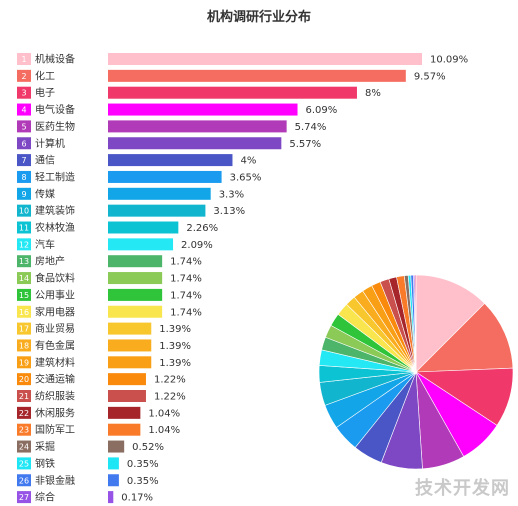  What do you see at coordinates (311, 127) in the screenshot?
I see `value-label: 5.74%` at bounding box center [311, 127].